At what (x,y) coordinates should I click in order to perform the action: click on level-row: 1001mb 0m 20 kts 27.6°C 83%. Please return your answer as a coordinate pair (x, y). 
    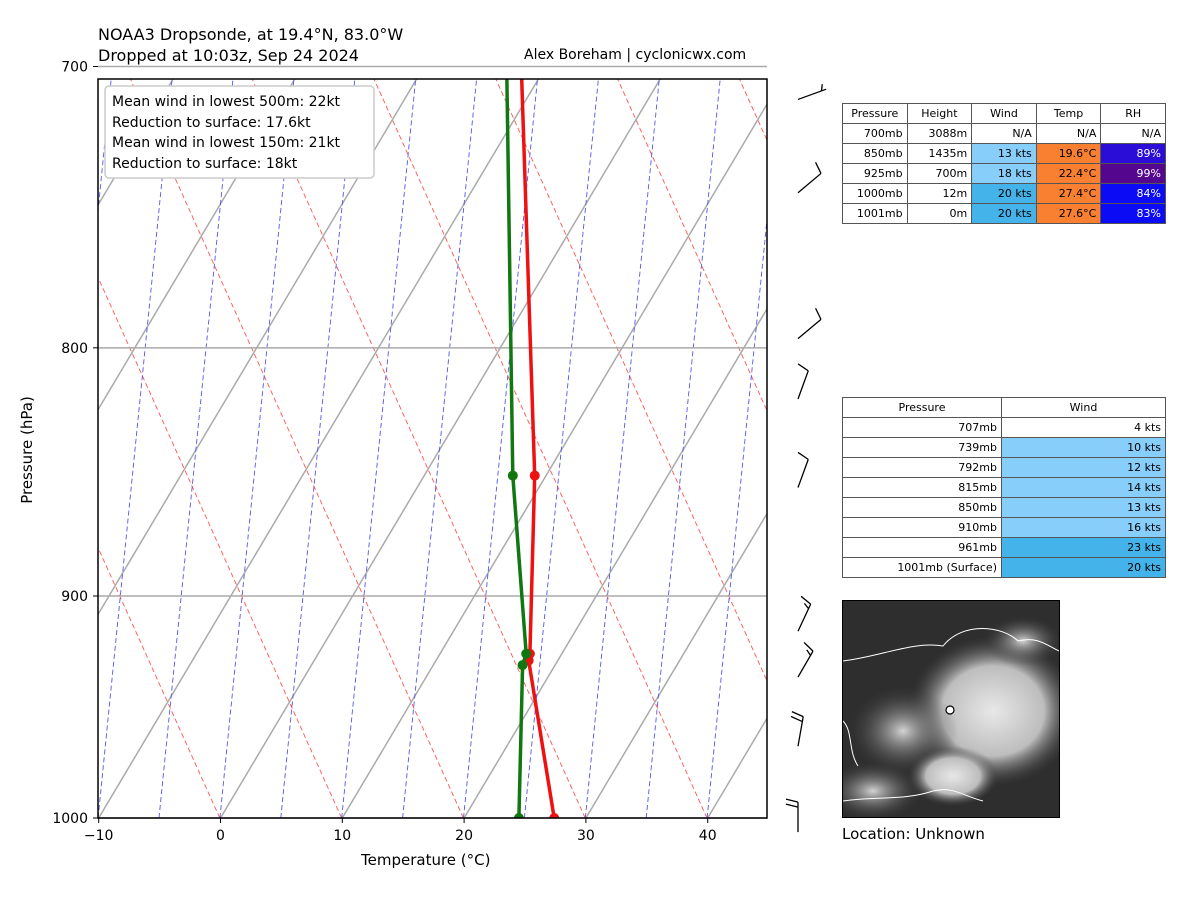
    Looking at the image, I should click on (1004, 213).